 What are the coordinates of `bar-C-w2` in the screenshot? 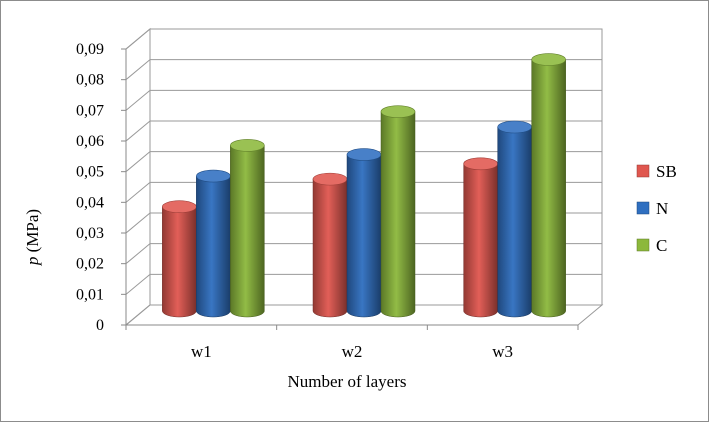 It's located at (398, 211).